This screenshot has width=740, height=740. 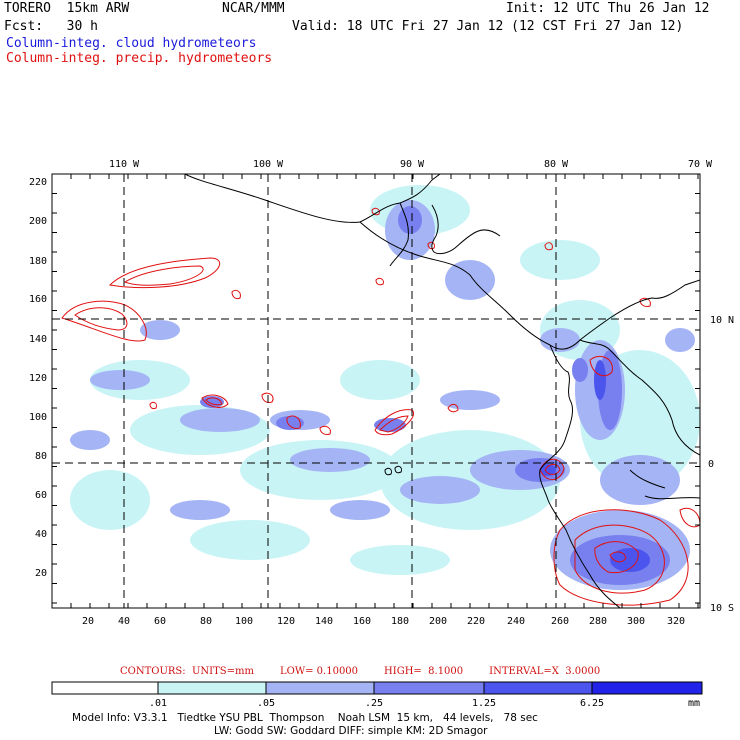 What do you see at coordinates (158, 703) in the screenshot?
I see `colorbar-label: .01` at bounding box center [158, 703].